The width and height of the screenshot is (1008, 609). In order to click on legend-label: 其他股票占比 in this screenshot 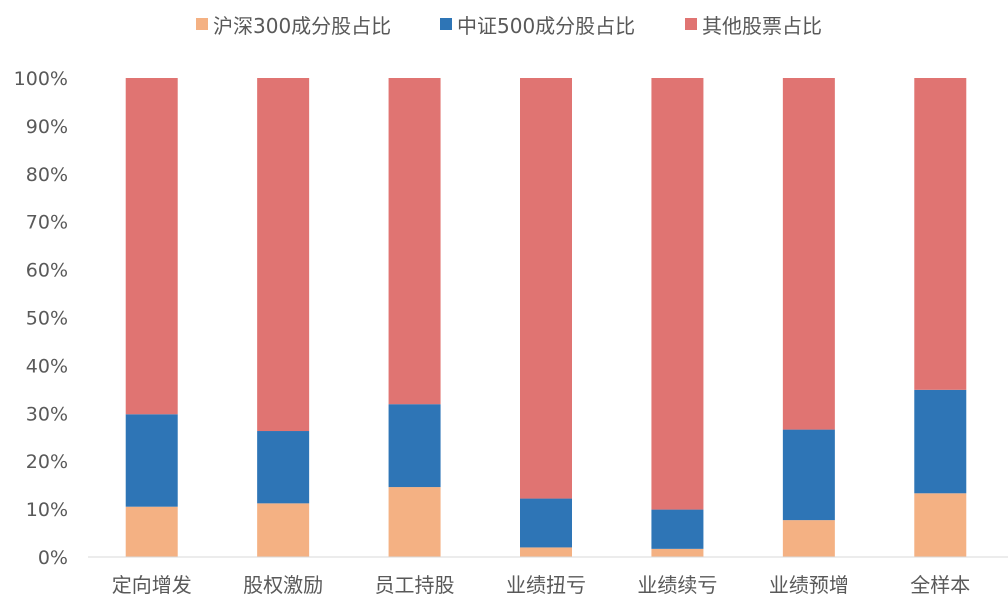, I will do `click(762, 26)`.